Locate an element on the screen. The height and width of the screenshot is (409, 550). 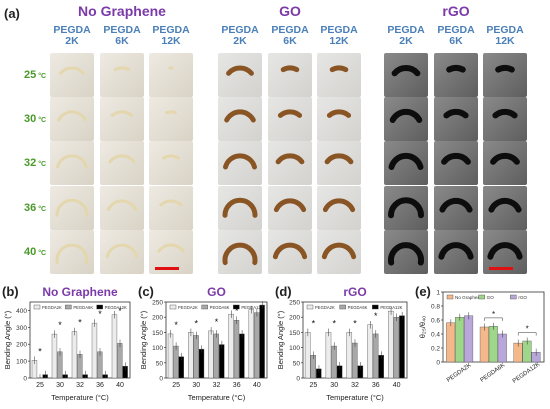
y-axis-label: θ₂₅/θ₄₀ is located at coordinates (422, 327).